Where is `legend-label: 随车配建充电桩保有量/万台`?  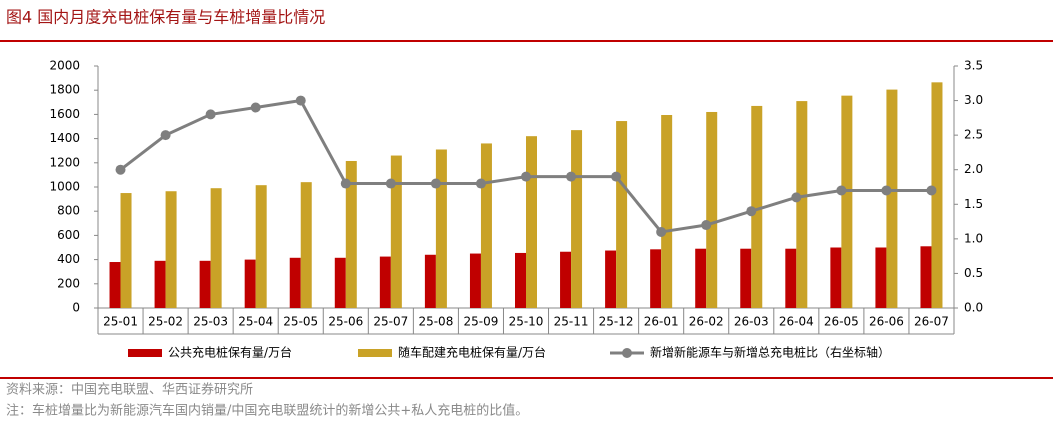
legend-label: 随车配建充电桩保有量/万台 is located at coordinates (472, 352).